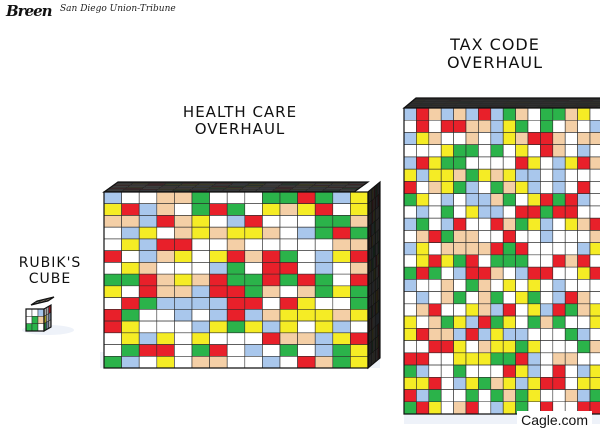 The image size is (600, 437). I want to click on health-care-caption: HEALTH CARE OVERHAUL, so click(240, 121).